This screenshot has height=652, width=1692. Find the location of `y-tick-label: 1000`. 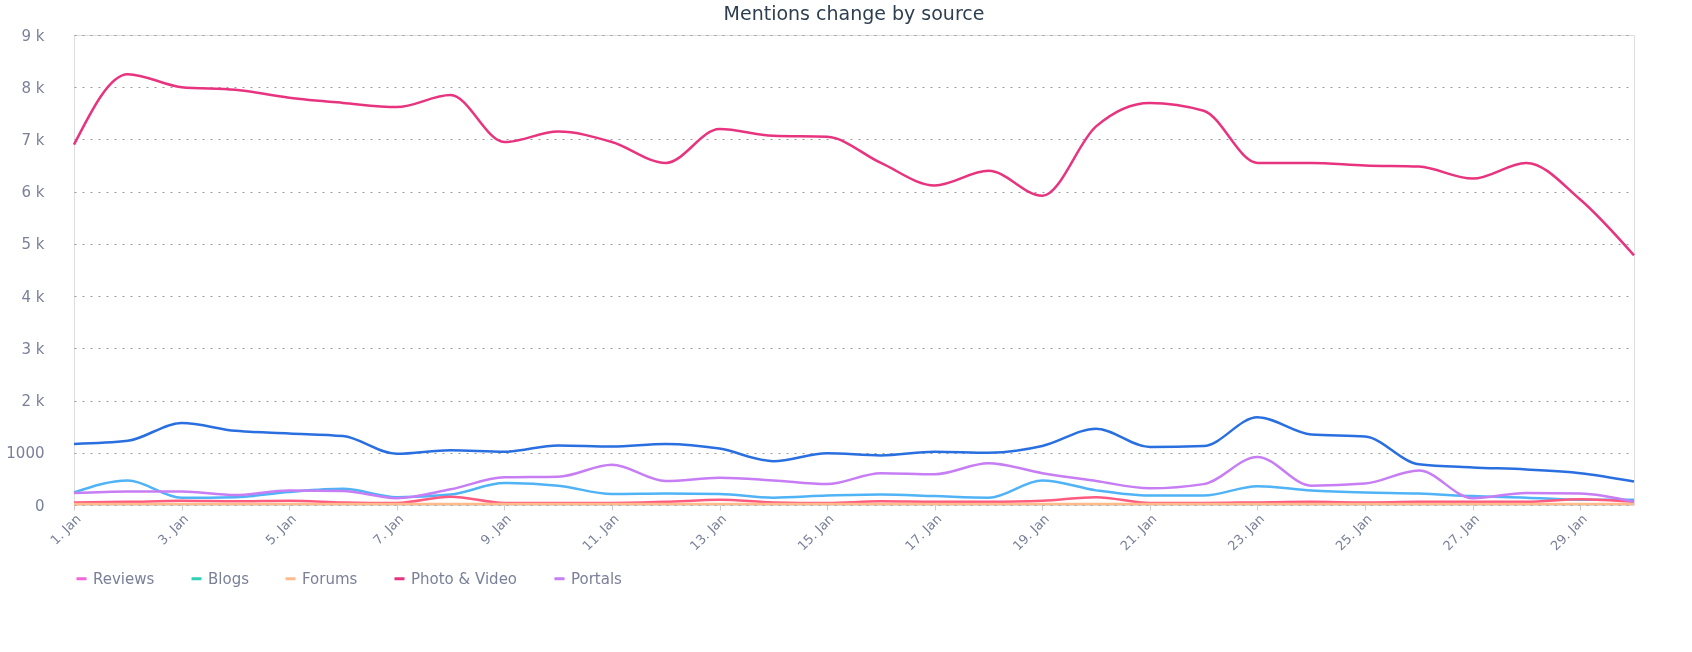

y-tick-label: 1000 is located at coordinates (25, 453).